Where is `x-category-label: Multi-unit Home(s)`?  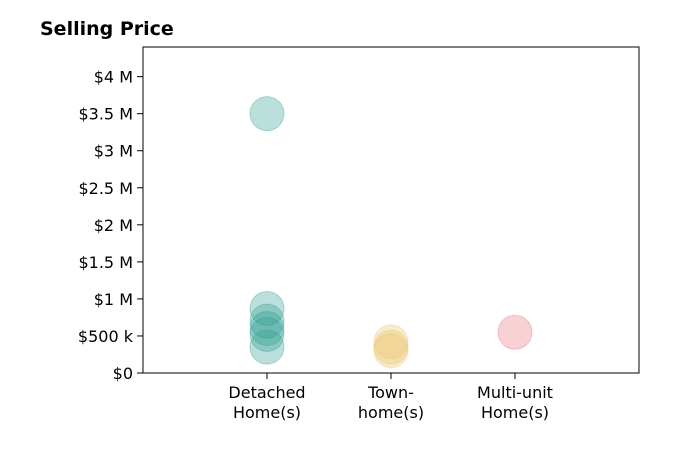 x-category-label: Multi-unit Home(s) is located at coordinates (515, 402).